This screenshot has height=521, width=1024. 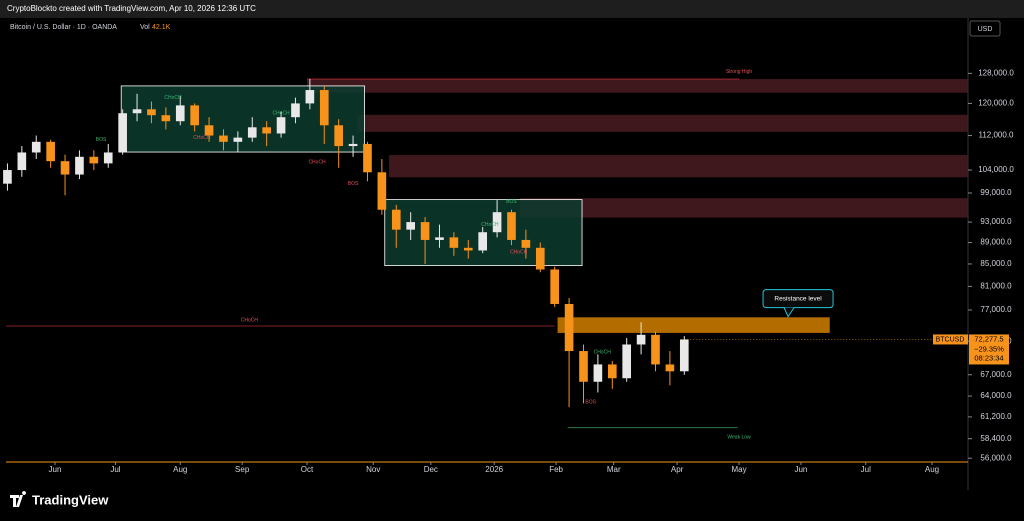 I want to click on y-tick-label: 85,000.0, so click(x=996, y=263).